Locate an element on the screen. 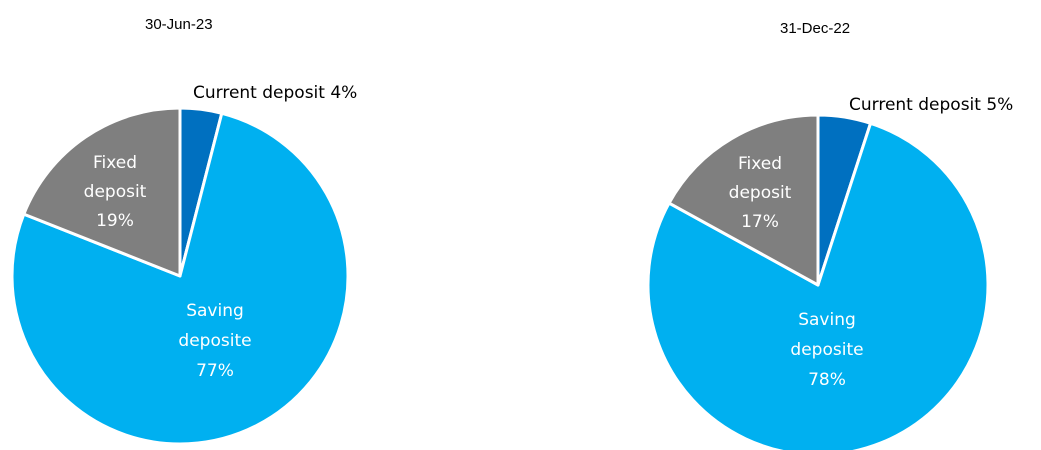 This screenshot has width=1041, height=450. data-label-saving-deposite-dec-22: Saving deposite 78% is located at coordinates (826, 350).